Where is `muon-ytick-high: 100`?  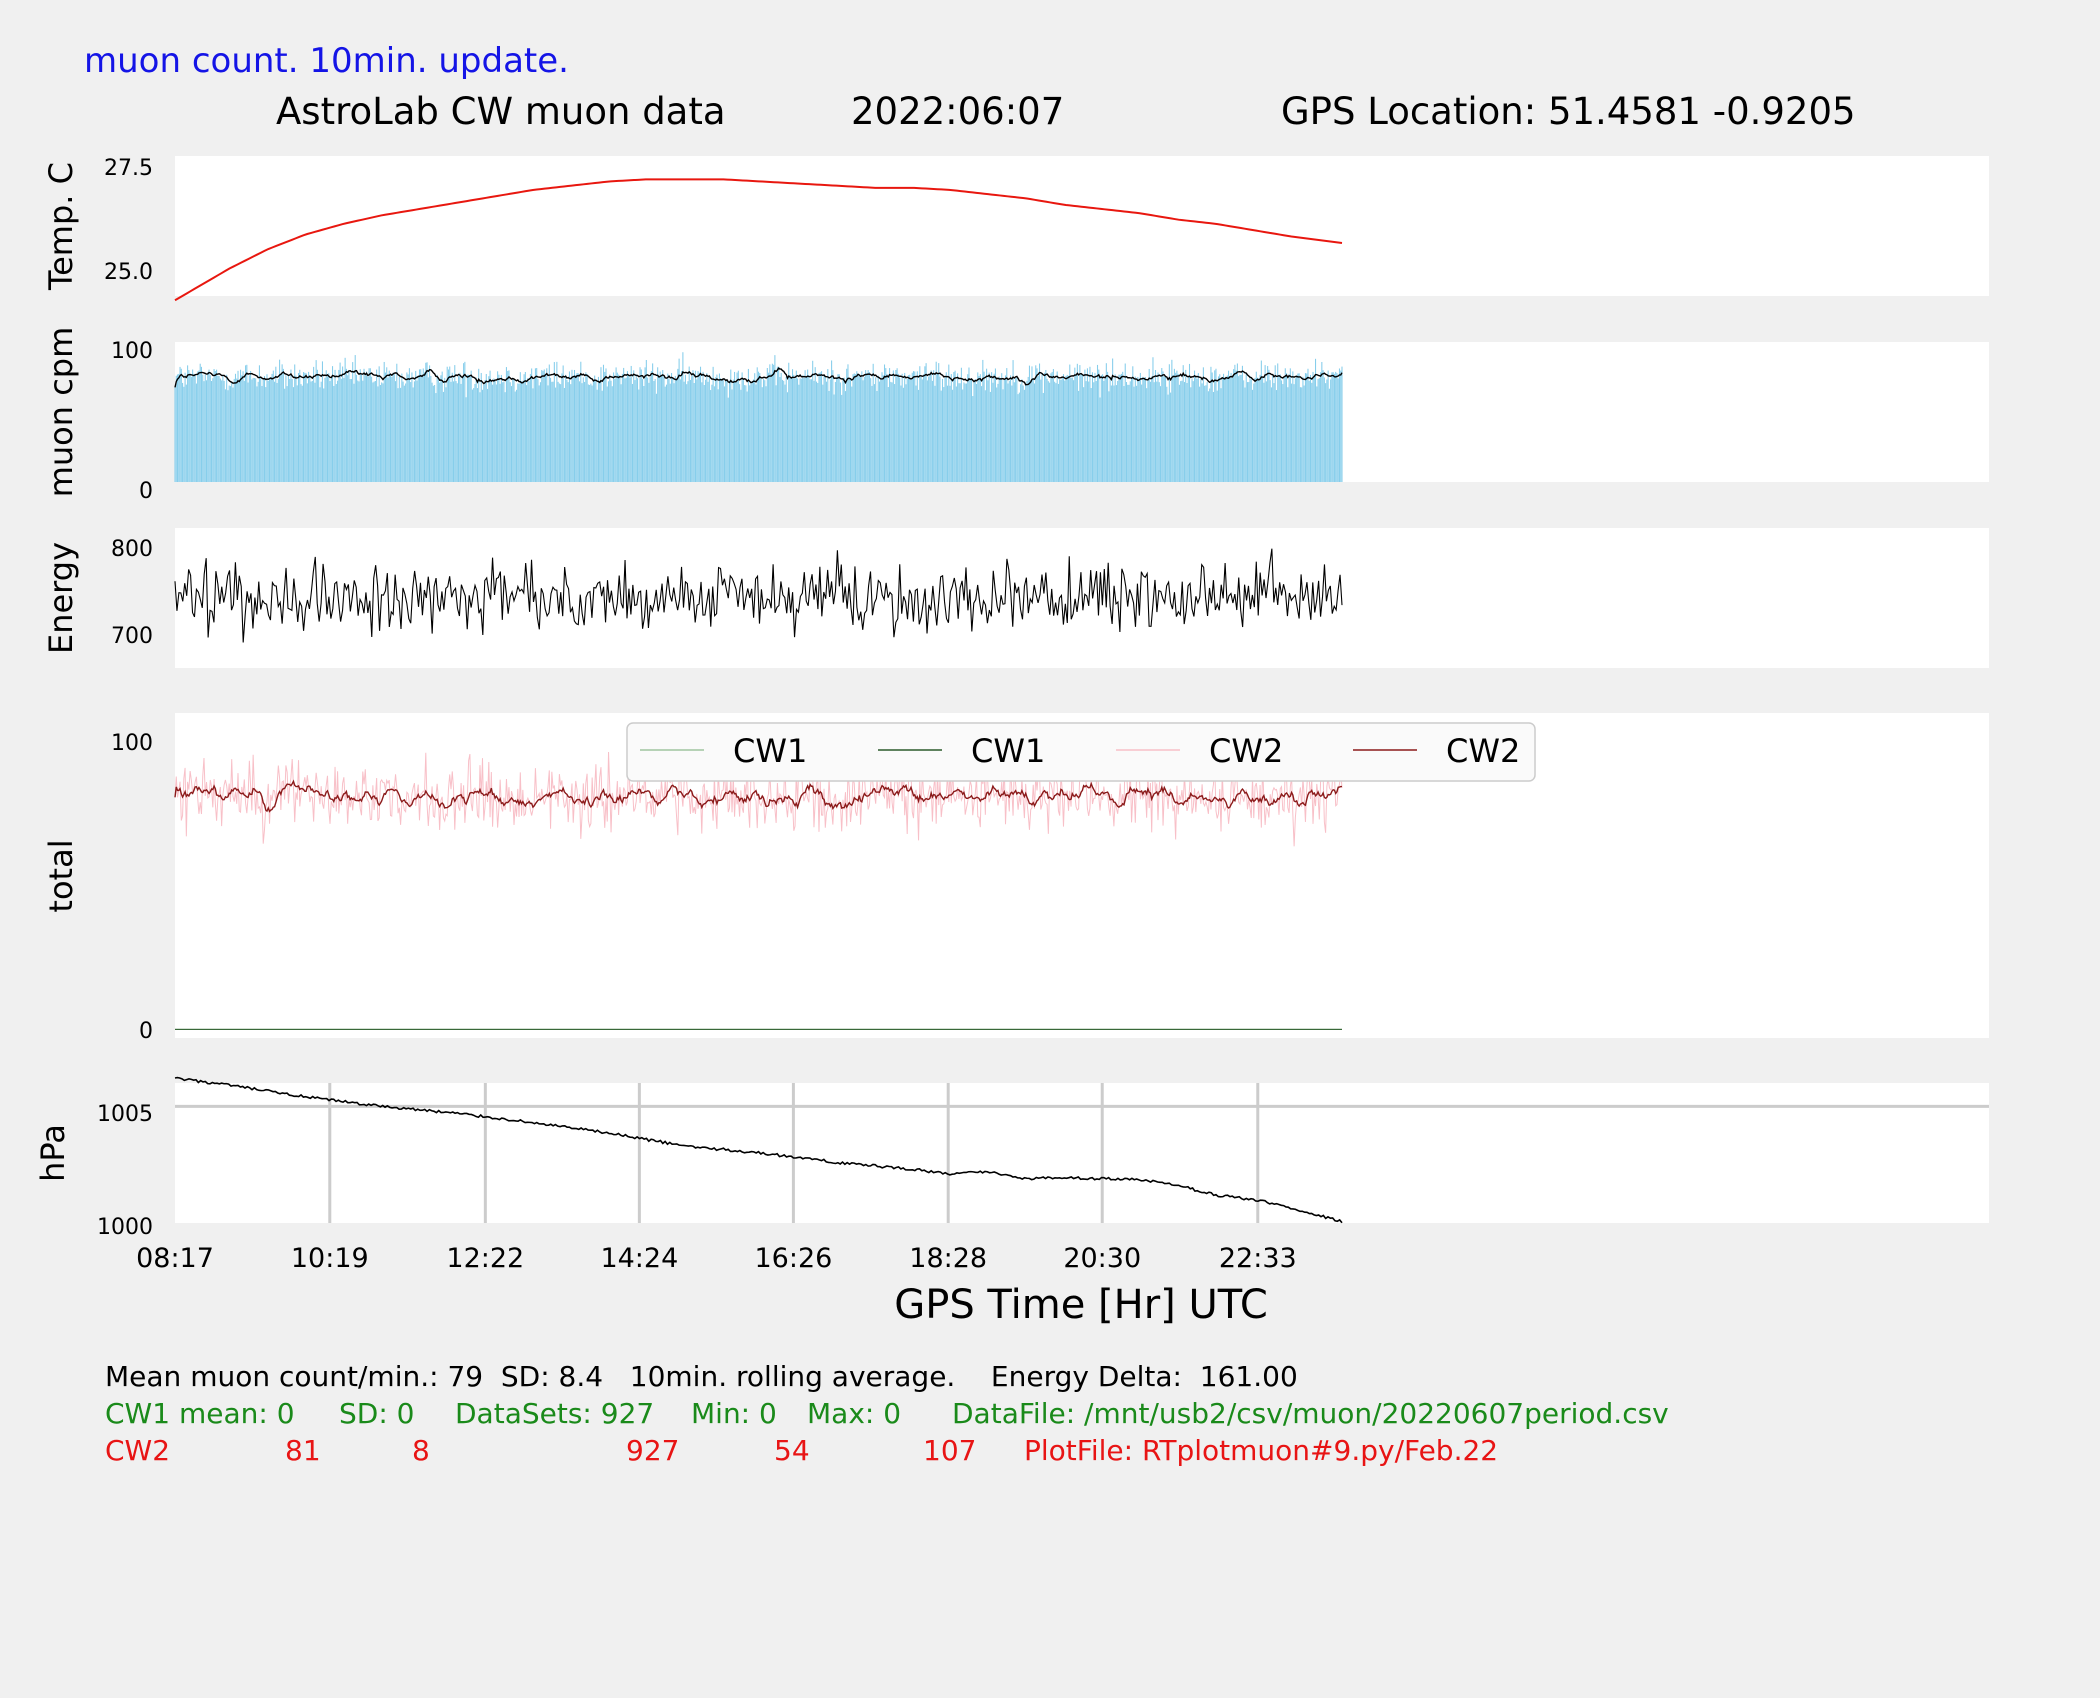 muon-ytick-high: 100 is located at coordinates (132, 351).